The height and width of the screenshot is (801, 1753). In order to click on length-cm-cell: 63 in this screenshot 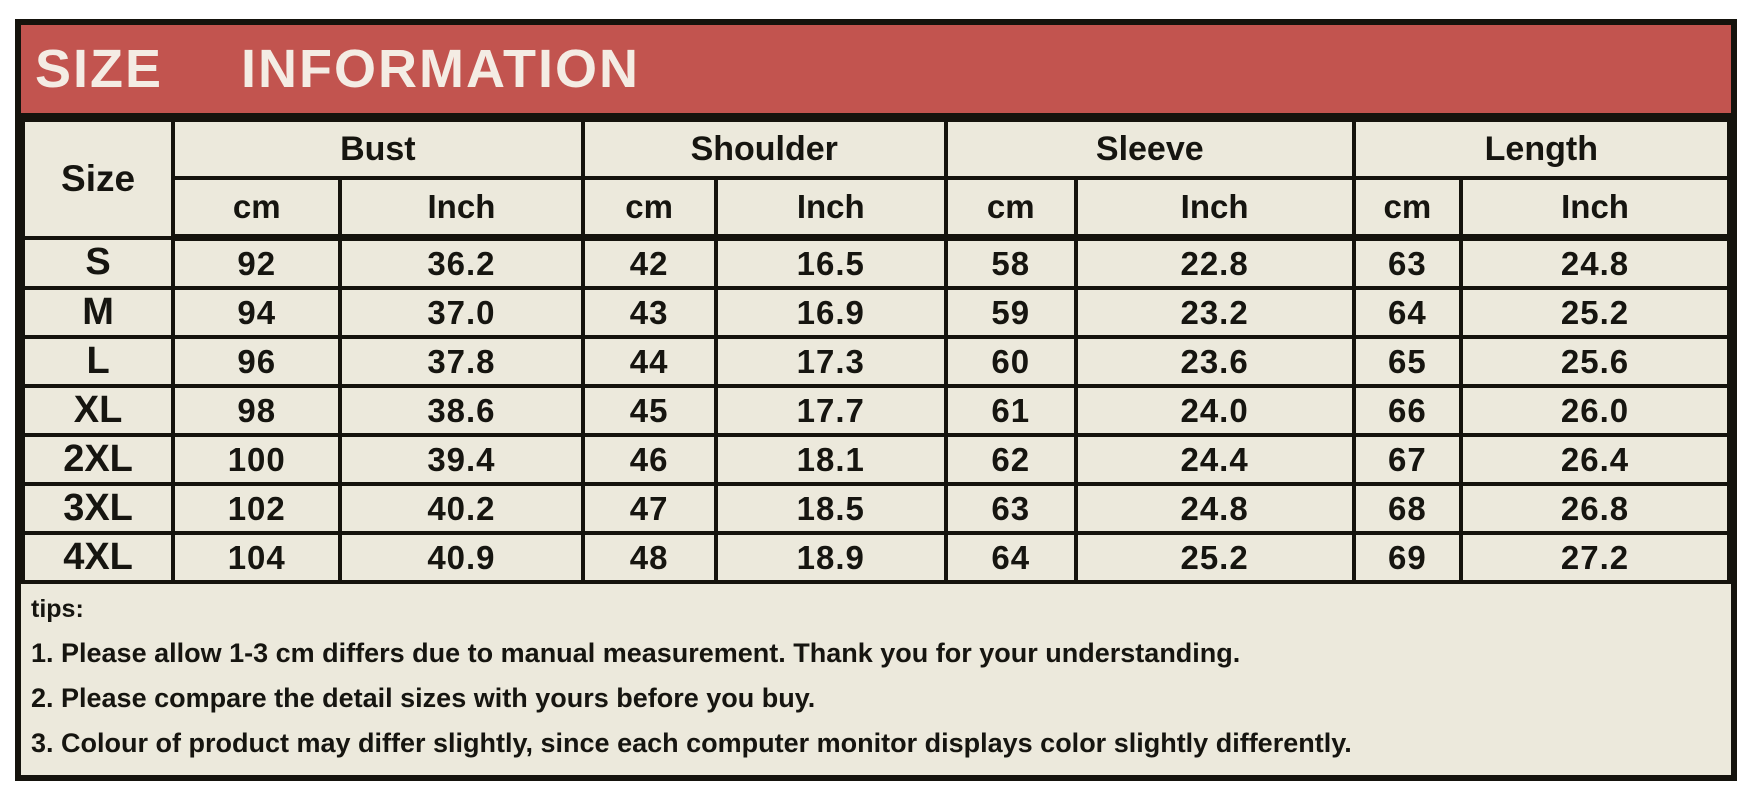, I will do `click(1407, 262)`.